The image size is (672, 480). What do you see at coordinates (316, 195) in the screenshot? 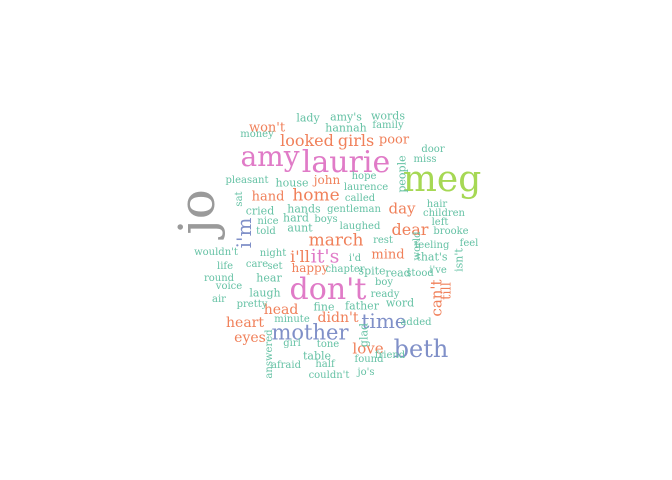
I see `cloud-word: home` at bounding box center [316, 195].